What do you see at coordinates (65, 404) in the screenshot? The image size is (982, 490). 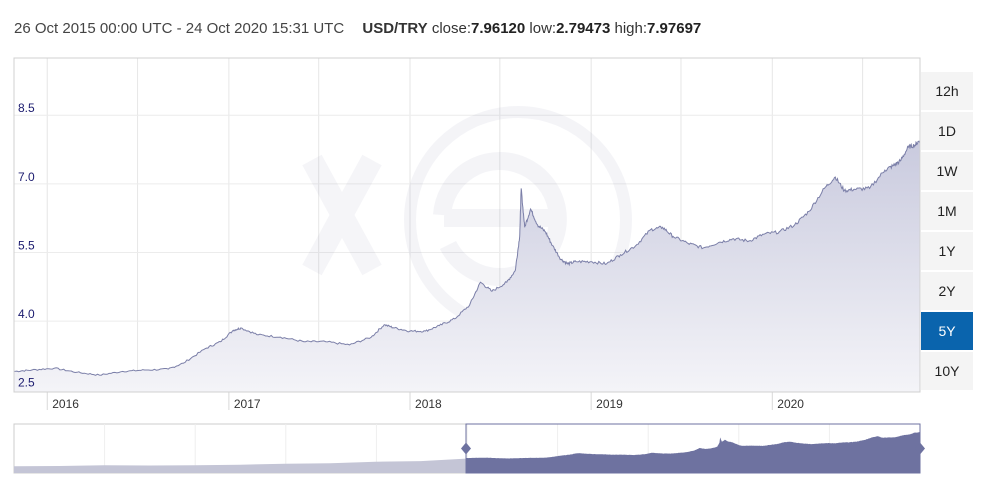 I see `x-tick-label: 2016` at bounding box center [65, 404].